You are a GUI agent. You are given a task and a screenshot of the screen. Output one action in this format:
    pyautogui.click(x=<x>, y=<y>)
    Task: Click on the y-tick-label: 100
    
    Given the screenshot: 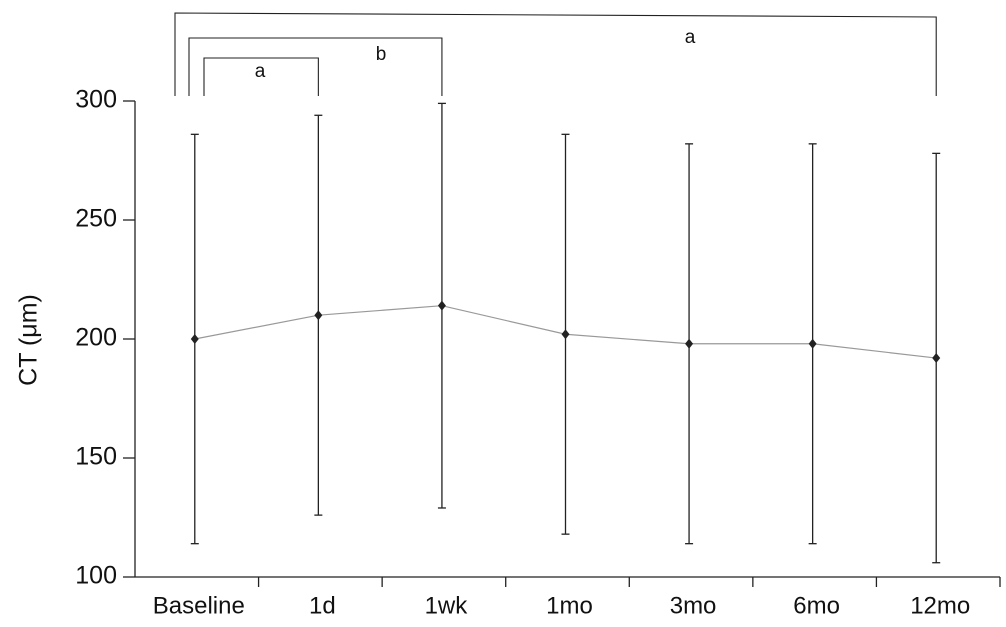 What is the action you would take?
    pyautogui.click(x=96, y=576)
    